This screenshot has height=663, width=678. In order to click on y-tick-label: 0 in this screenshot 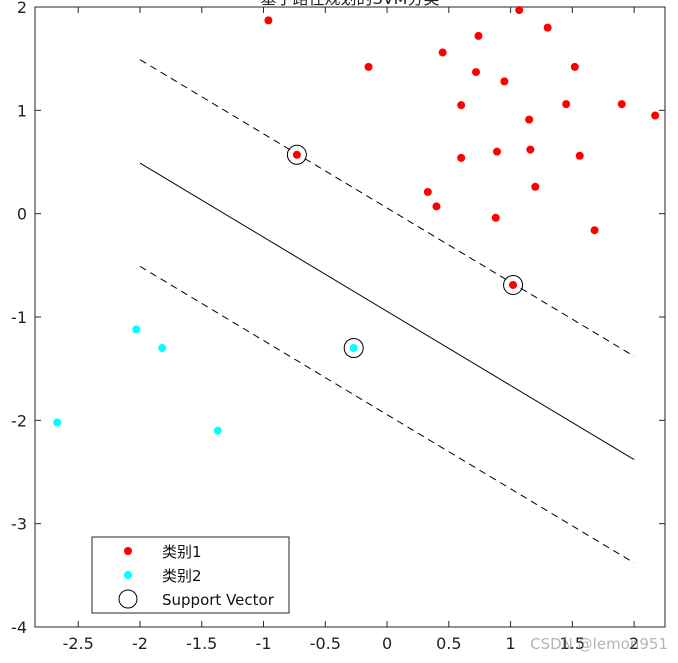, I will do `click(22, 214)`.